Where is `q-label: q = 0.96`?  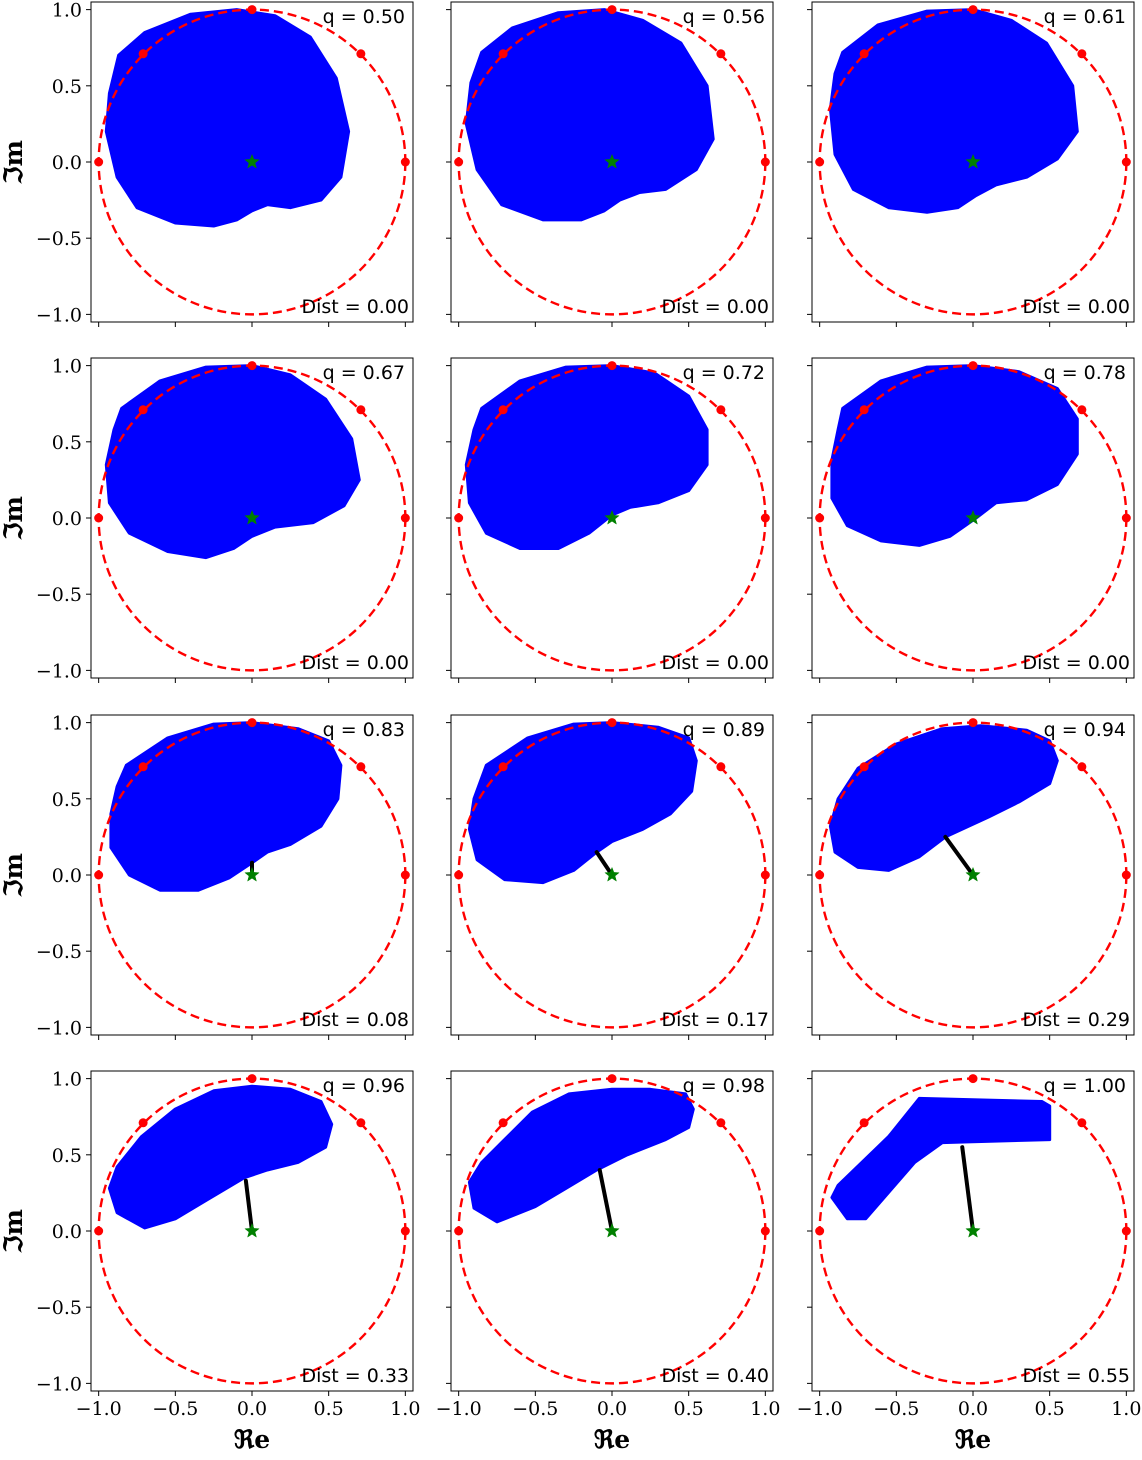
q-label: q = 0.96 is located at coordinates (364, 1086).